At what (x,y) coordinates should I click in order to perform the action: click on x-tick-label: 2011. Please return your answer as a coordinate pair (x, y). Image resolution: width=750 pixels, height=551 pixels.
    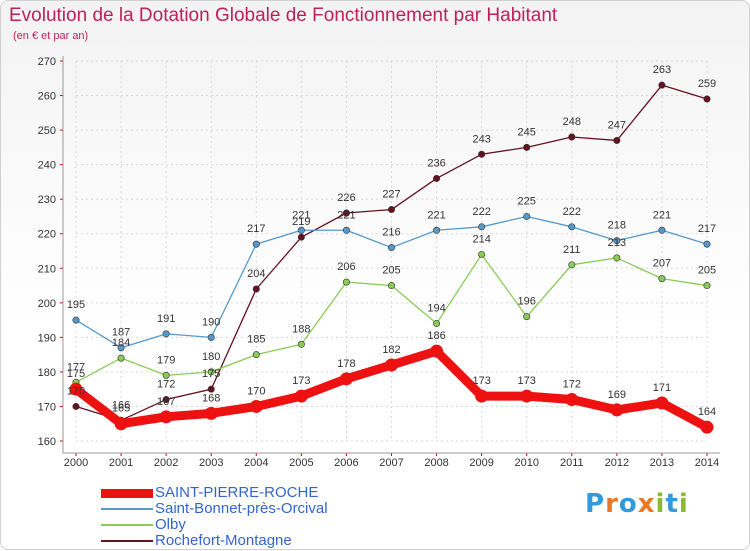
    Looking at the image, I should click on (572, 463).